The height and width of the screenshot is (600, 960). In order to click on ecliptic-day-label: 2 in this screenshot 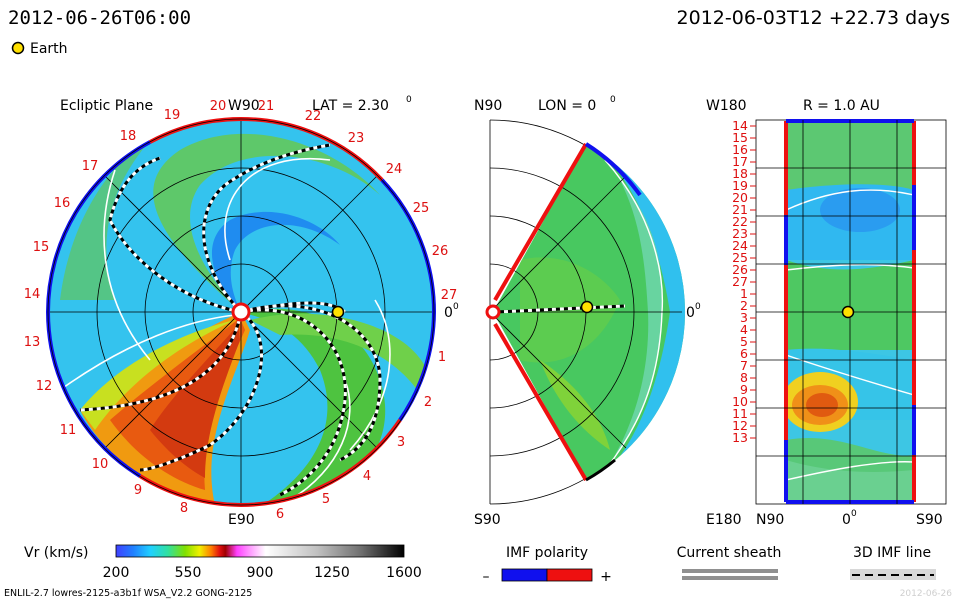, I will do `click(428, 402)`.